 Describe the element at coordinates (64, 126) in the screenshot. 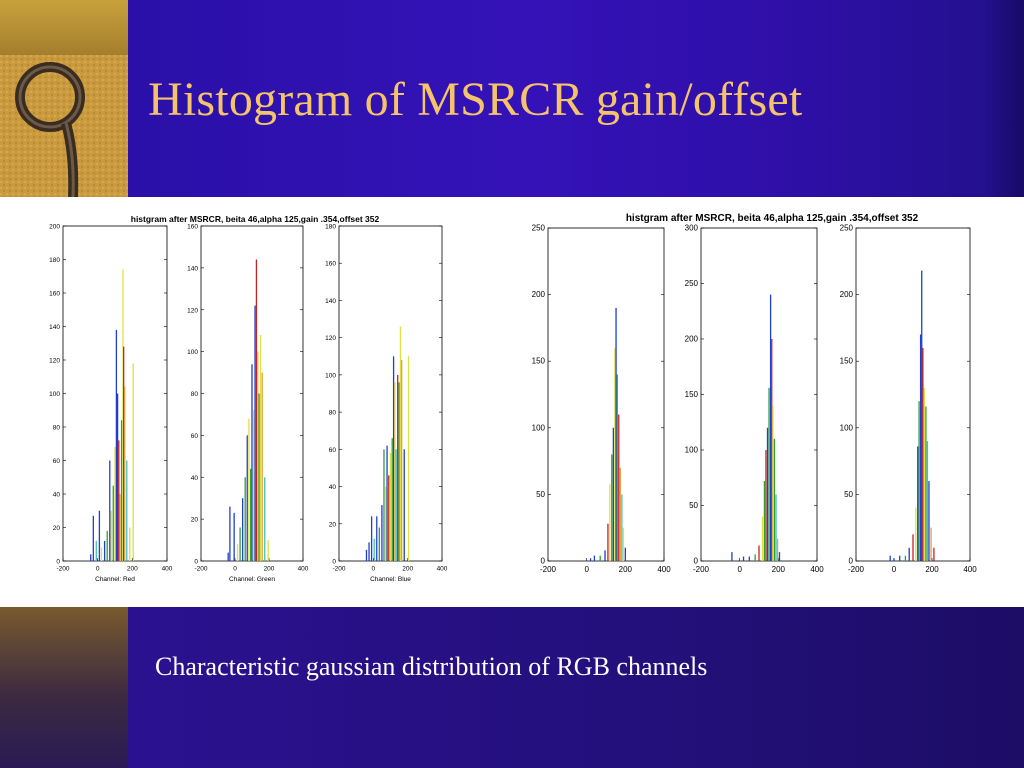

I see `rope-hook-image` at that location.